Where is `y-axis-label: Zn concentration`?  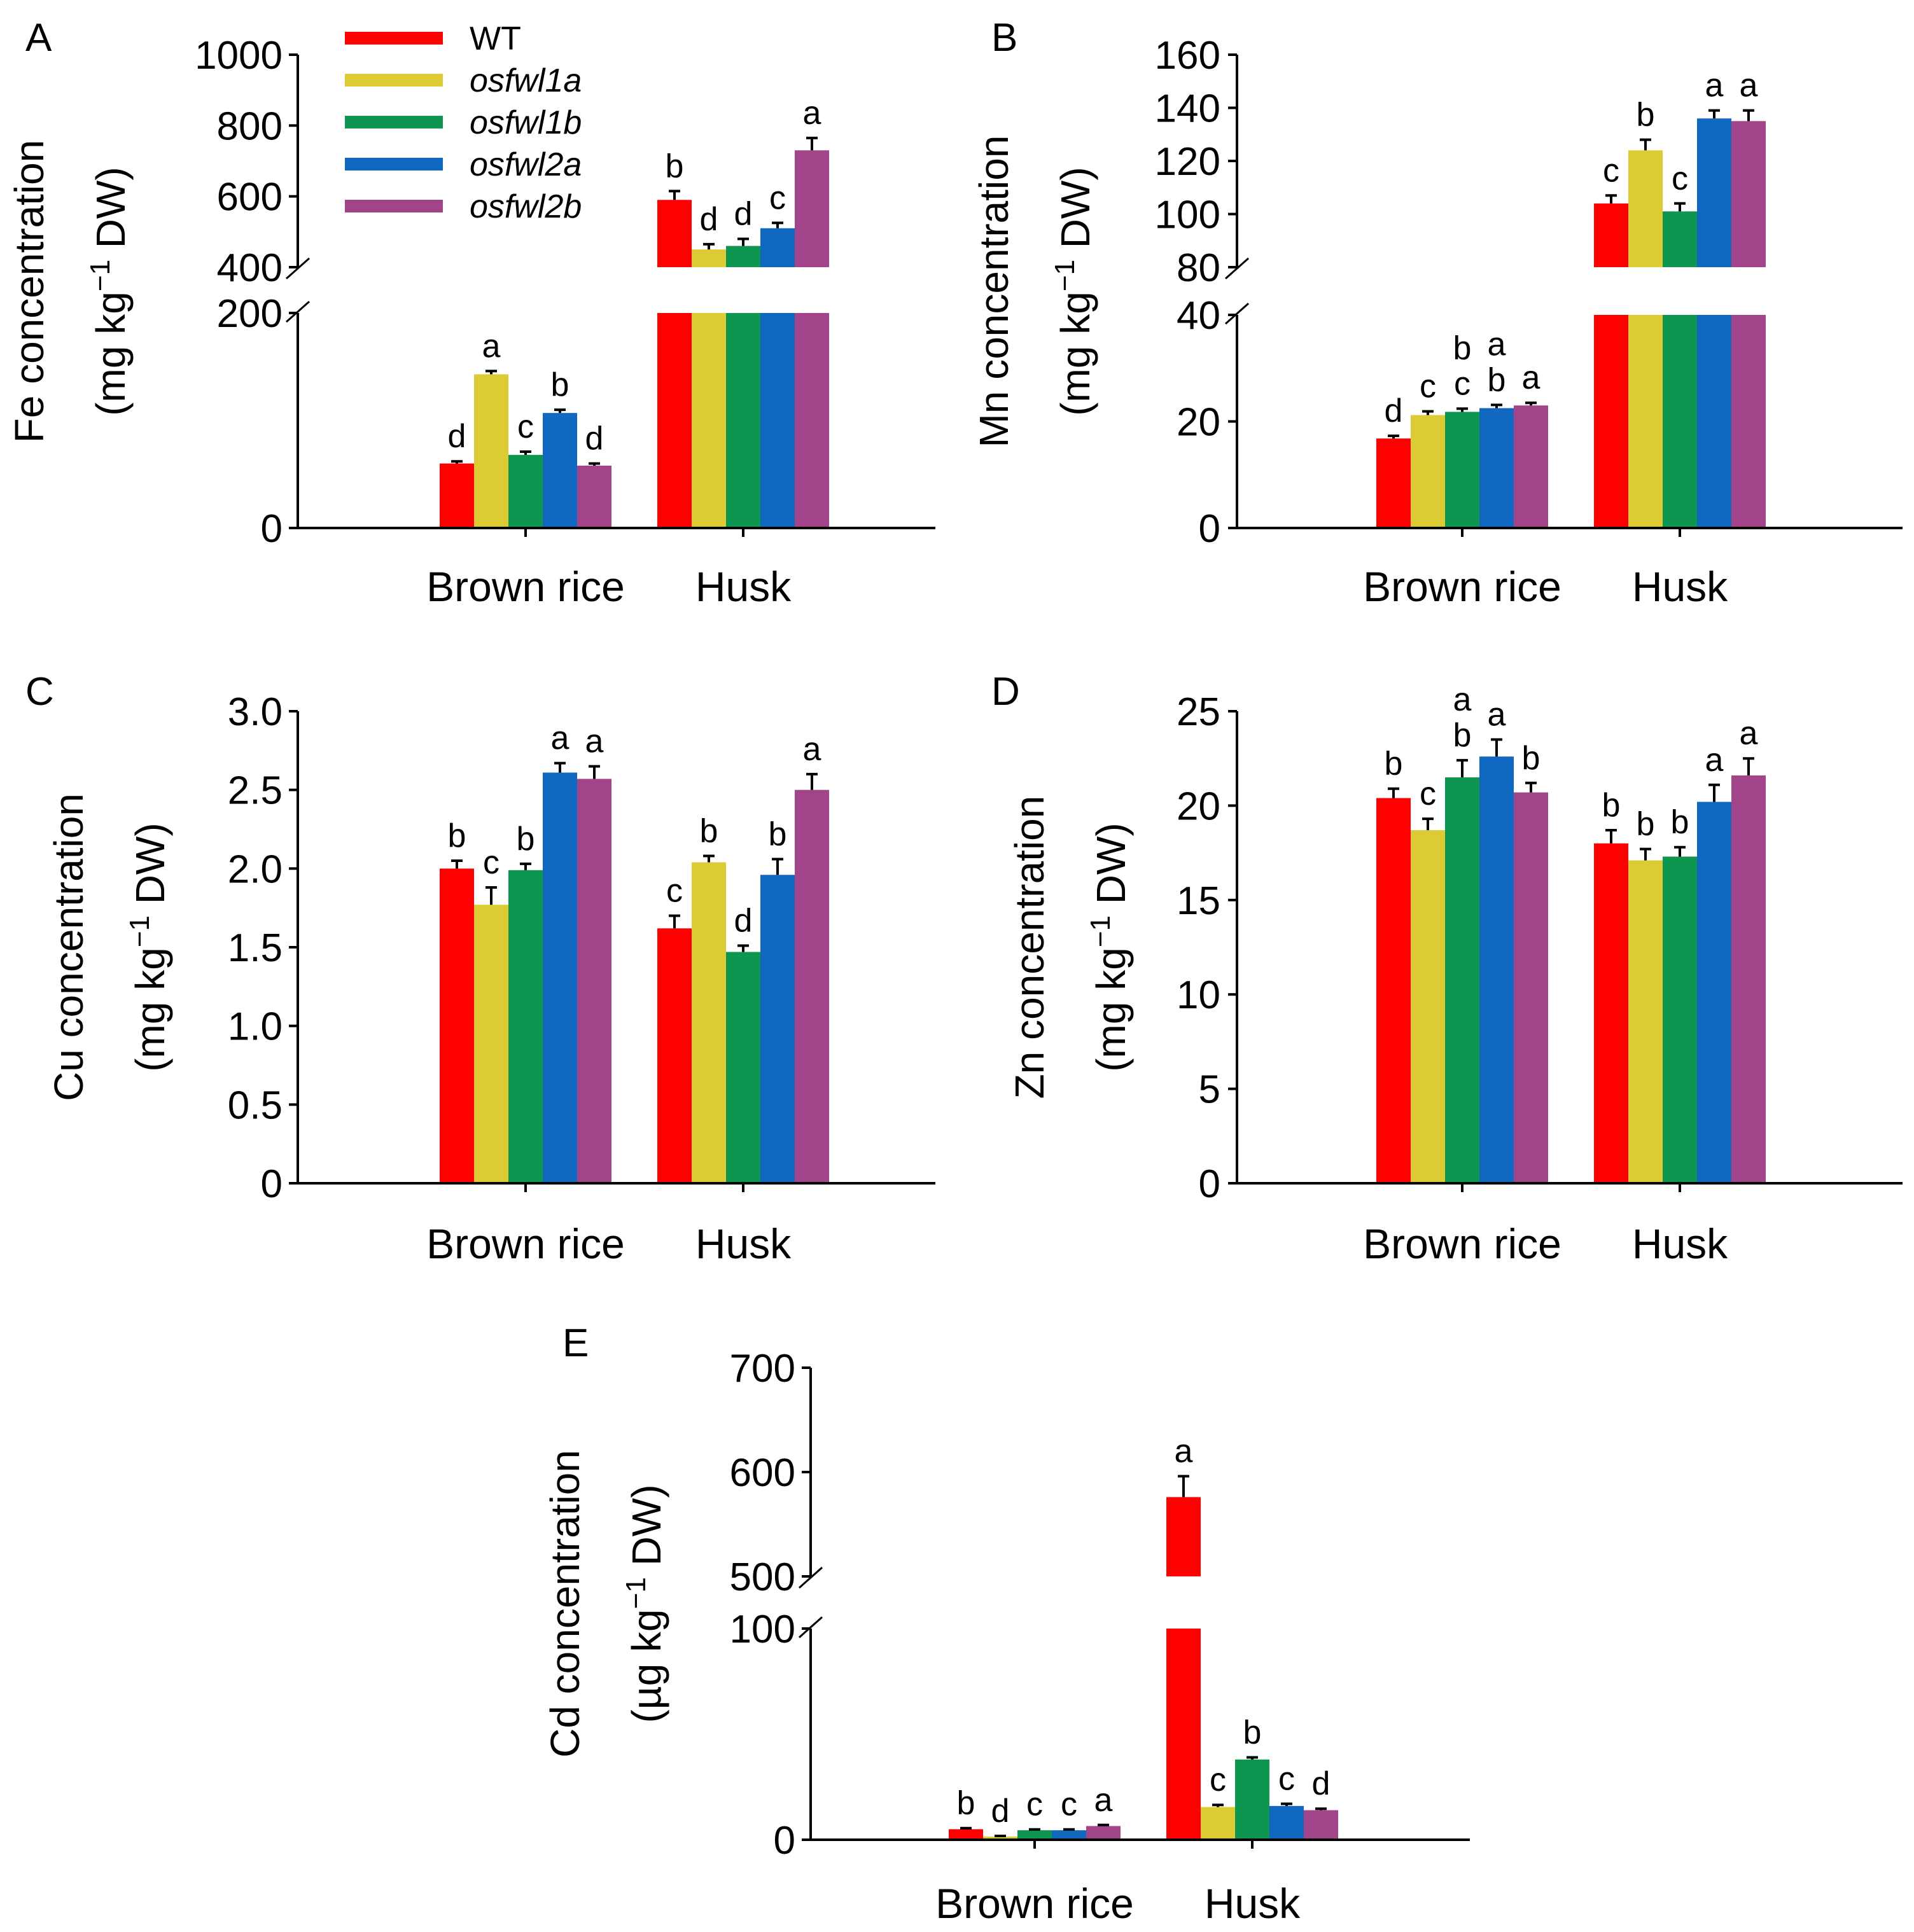
y-axis-label: Zn concentration is located at coordinates (1029, 947).